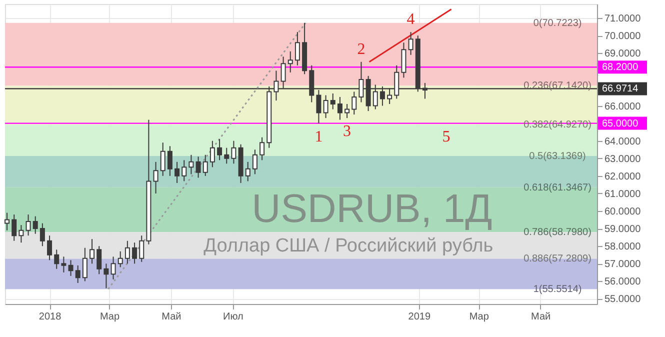 The width and height of the screenshot is (665, 337). Describe the element at coordinates (620, 89) in the screenshot. I see `ref-line-label: 66.9714` at that location.